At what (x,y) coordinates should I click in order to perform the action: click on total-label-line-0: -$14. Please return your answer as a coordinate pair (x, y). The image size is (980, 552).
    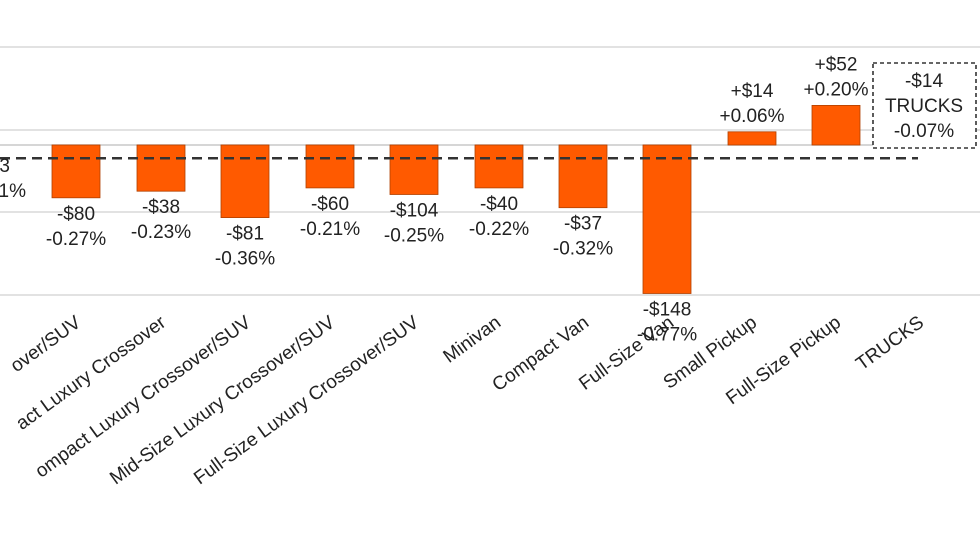
    Looking at the image, I should click on (924, 81).